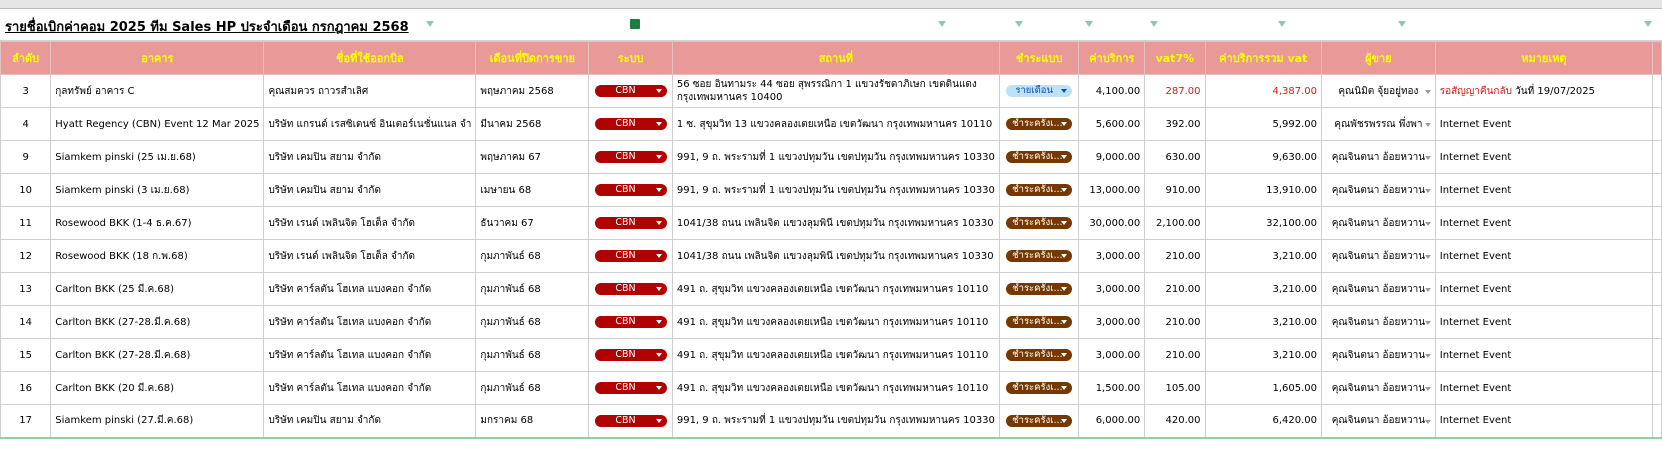  I want to click on payment-dropdown: รายเดือน, so click(1039, 91).